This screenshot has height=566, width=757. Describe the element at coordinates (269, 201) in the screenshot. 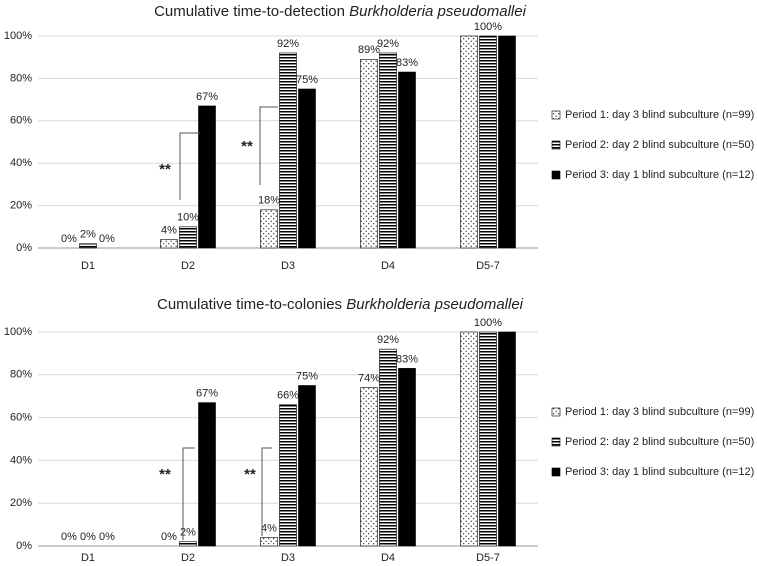

I see `value-label: 18%` at that location.